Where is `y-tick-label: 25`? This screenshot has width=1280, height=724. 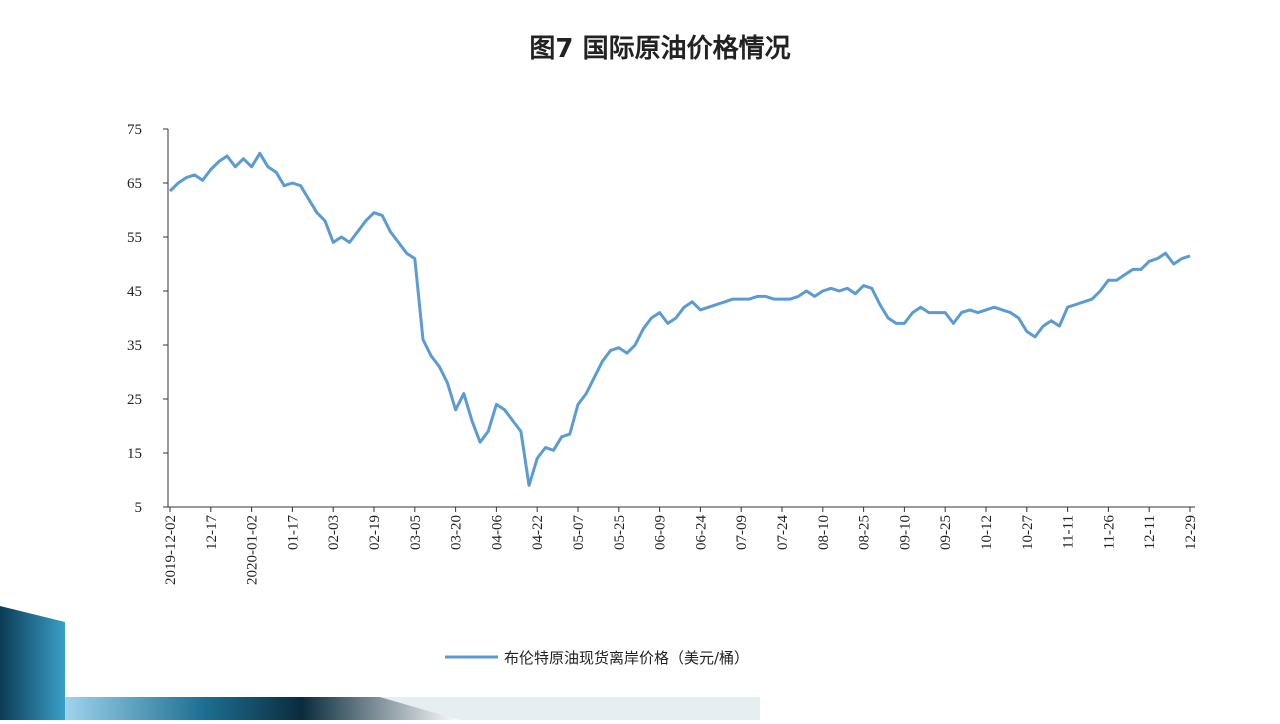 y-tick-label: 25 is located at coordinates (134, 400).